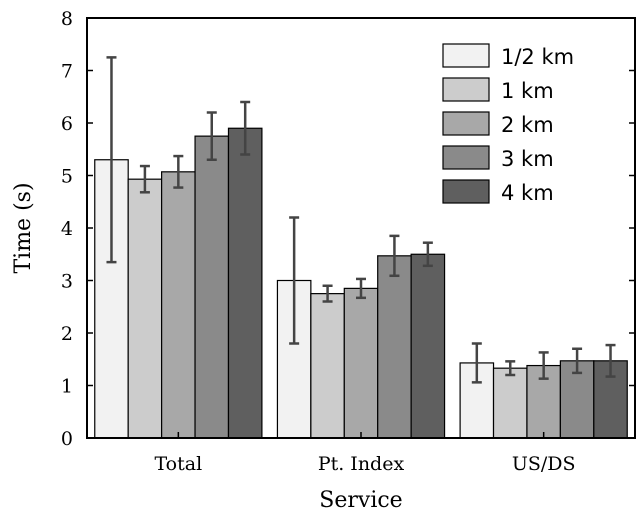  What do you see at coordinates (360, 500) in the screenshot?
I see `x-axis-title: Service` at bounding box center [360, 500].